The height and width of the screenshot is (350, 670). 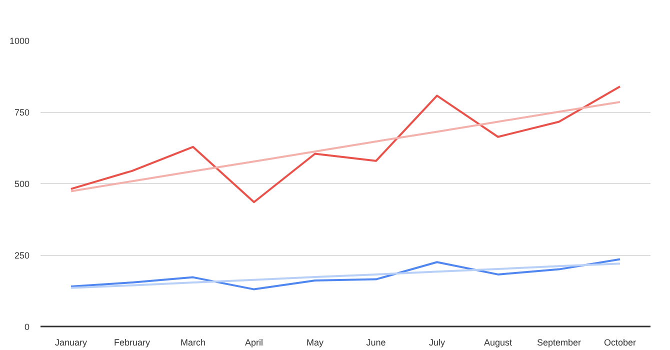 What do you see at coordinates (71, 343) in the screenshot?
I see `x-tick-label: January` at bounding box center [71, 343].